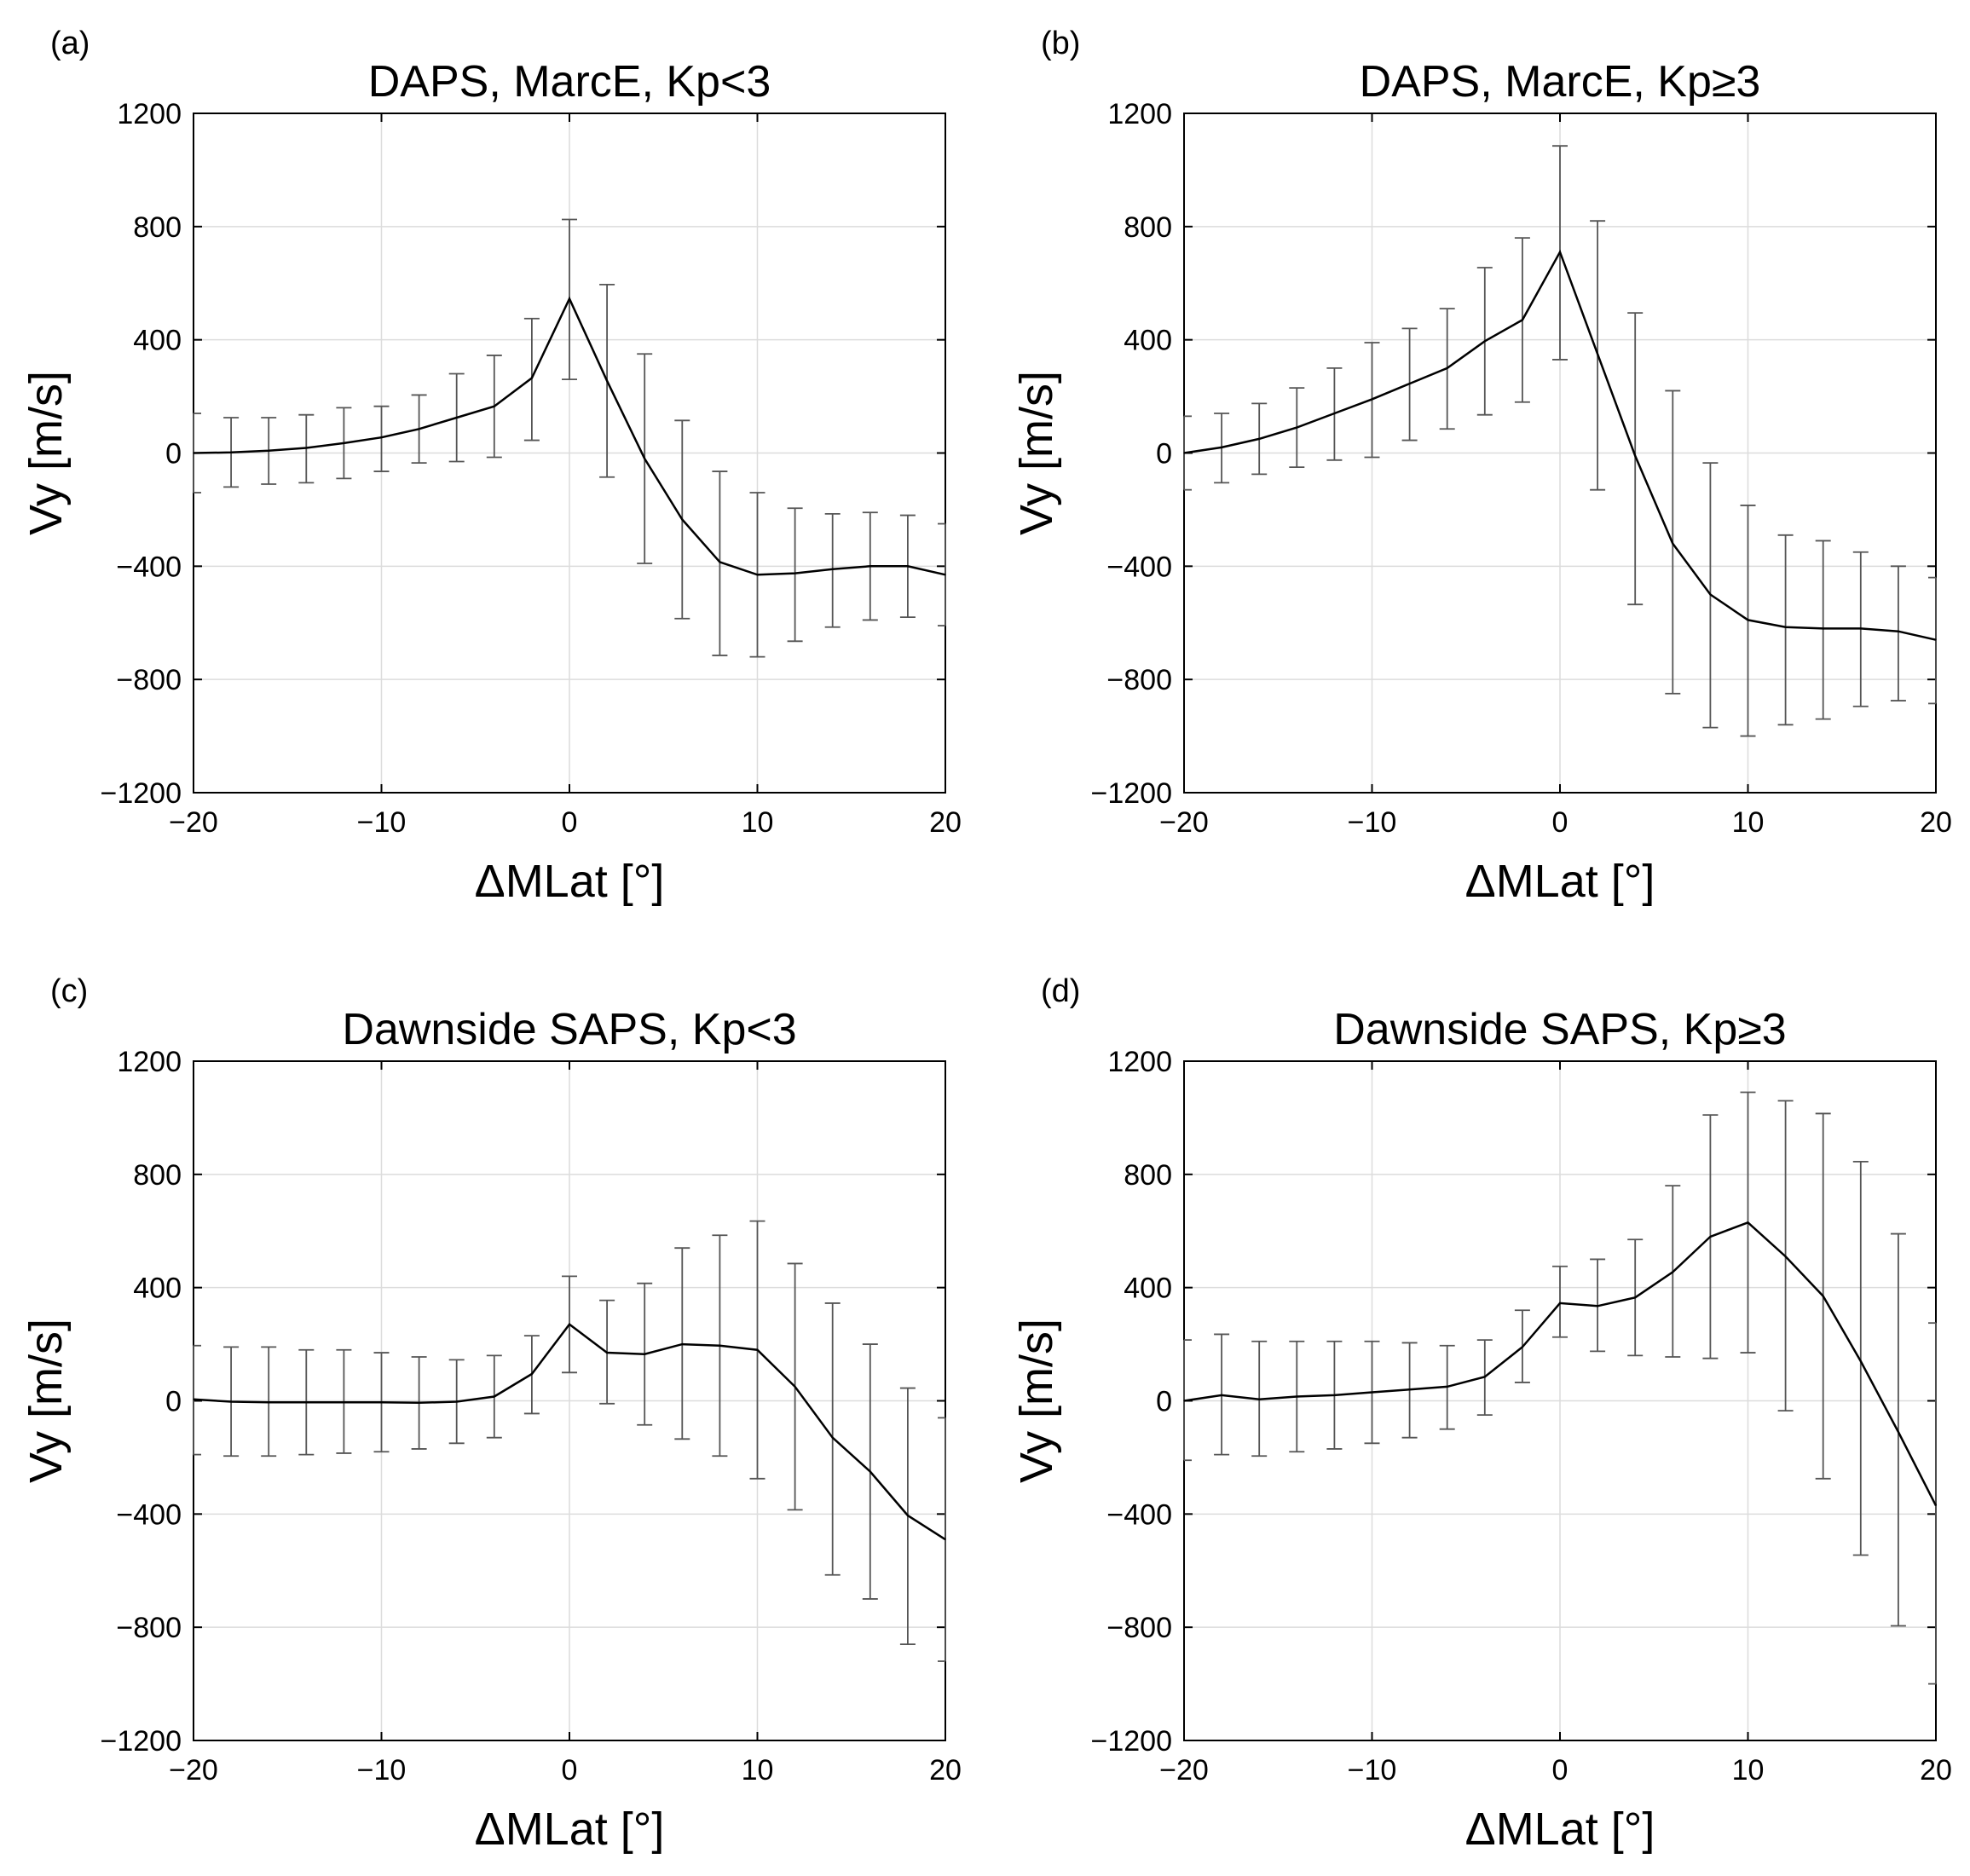 The height and width of the screenshot is (1876, 1970). What do you see at coordinates (69, 991) in the screenshot?
I see `panel-label: (c)` at bounding box center [69, 991].